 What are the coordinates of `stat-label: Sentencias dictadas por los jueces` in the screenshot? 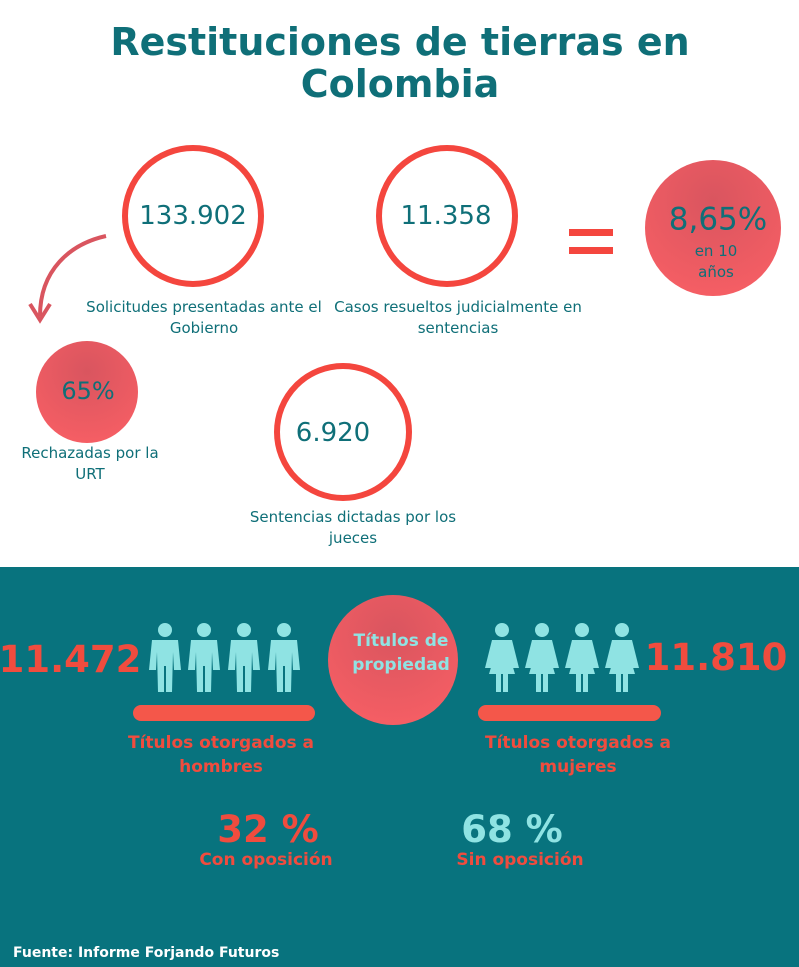 It's located at (353, 527).